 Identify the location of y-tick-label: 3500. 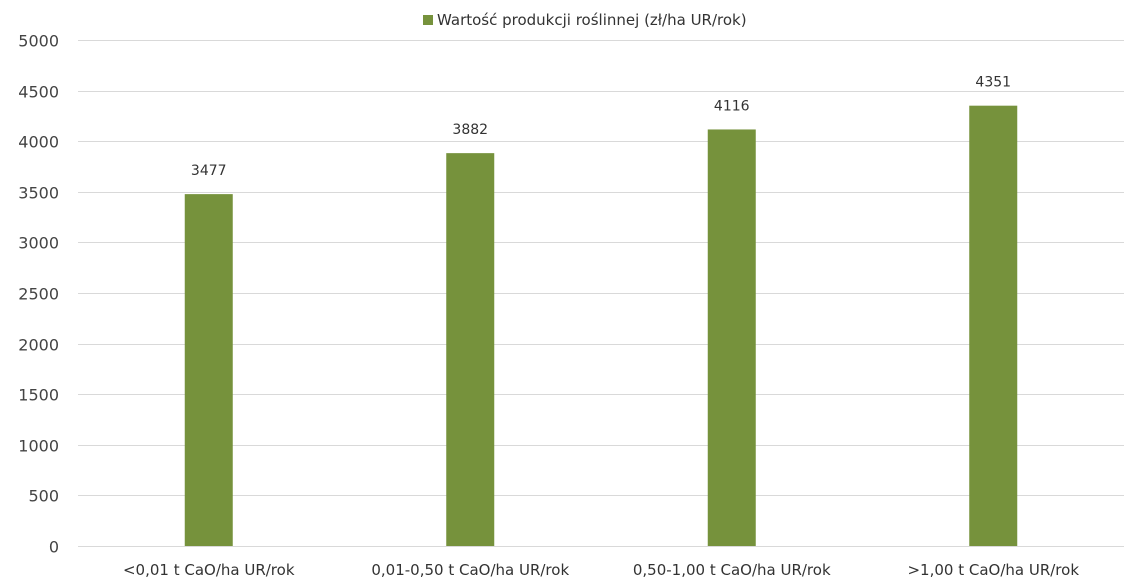
(38, 193).